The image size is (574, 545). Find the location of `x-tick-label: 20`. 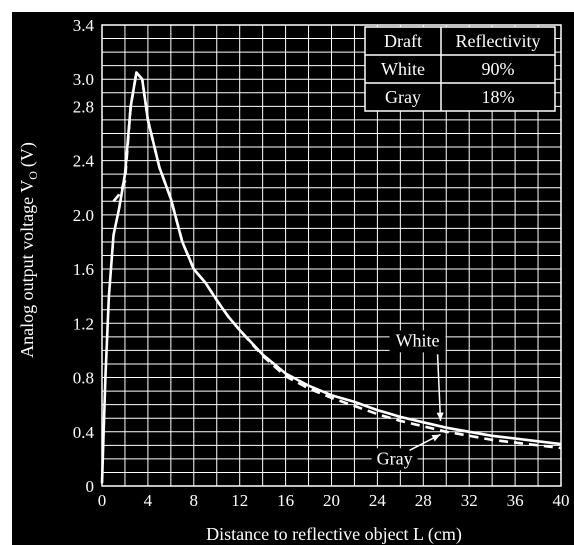

x-tick-label: 20 is located at coordinates (331, 500).